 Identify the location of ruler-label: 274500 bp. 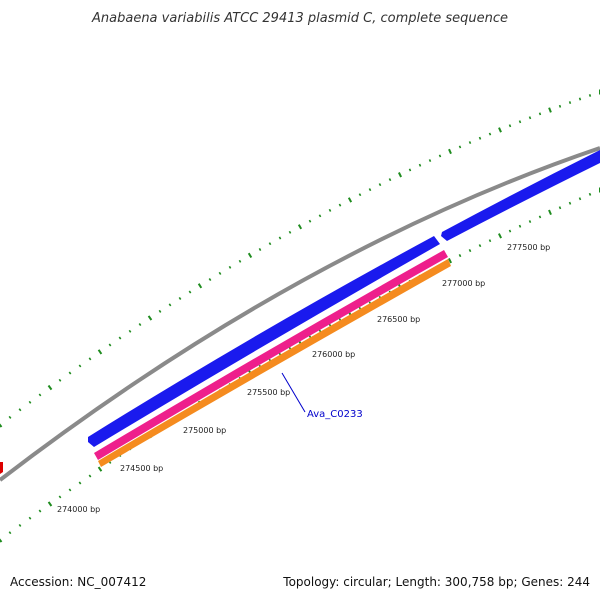
(141, 468).